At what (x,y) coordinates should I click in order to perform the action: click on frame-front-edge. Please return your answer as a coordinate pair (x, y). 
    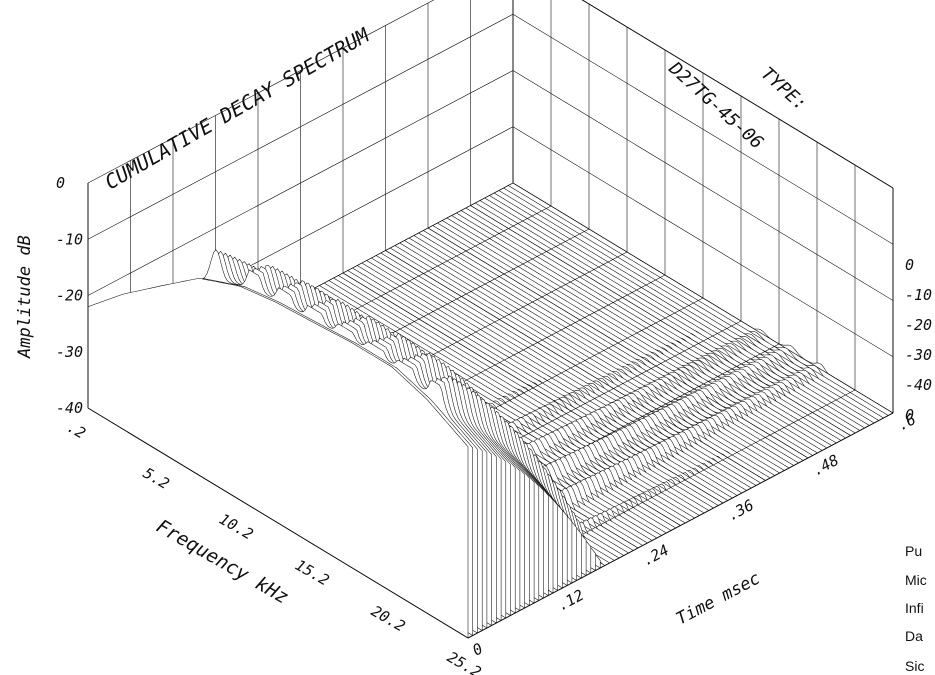
    Looking at the image, I should click on (278, 523).